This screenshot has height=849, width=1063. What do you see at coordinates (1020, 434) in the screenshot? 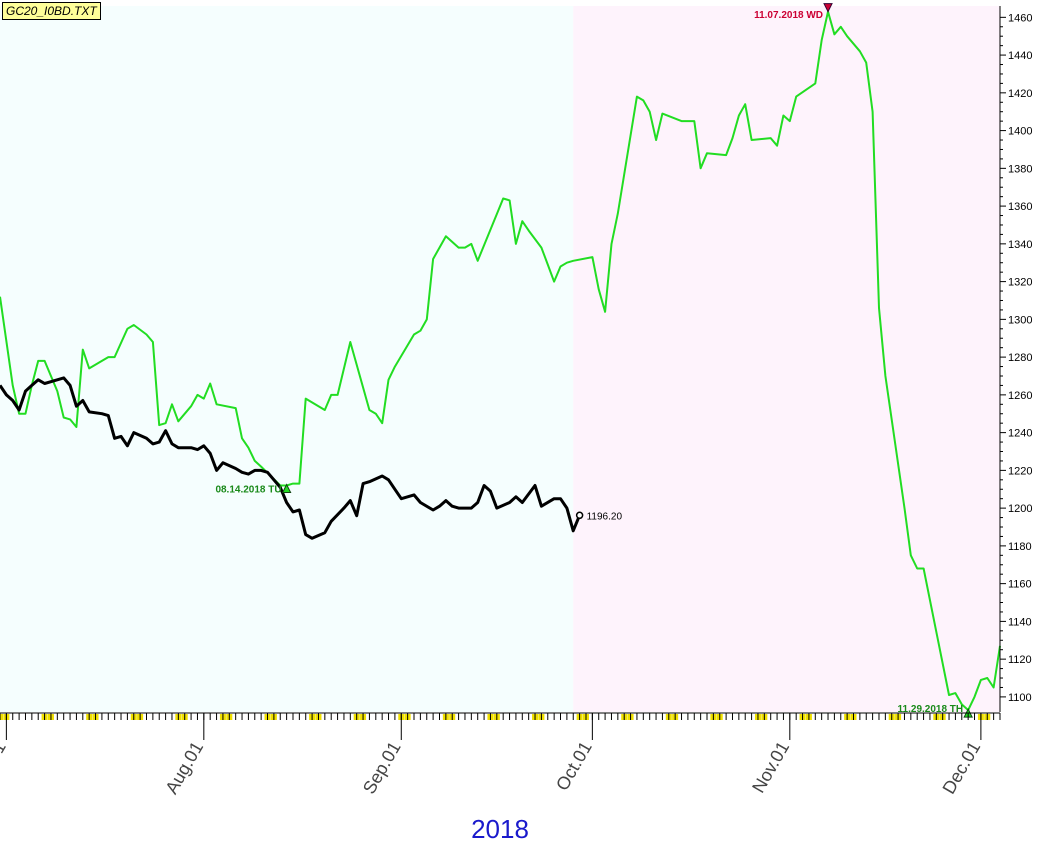
I see `y-tick-label: 1240` at bounding box center [1020, 434].